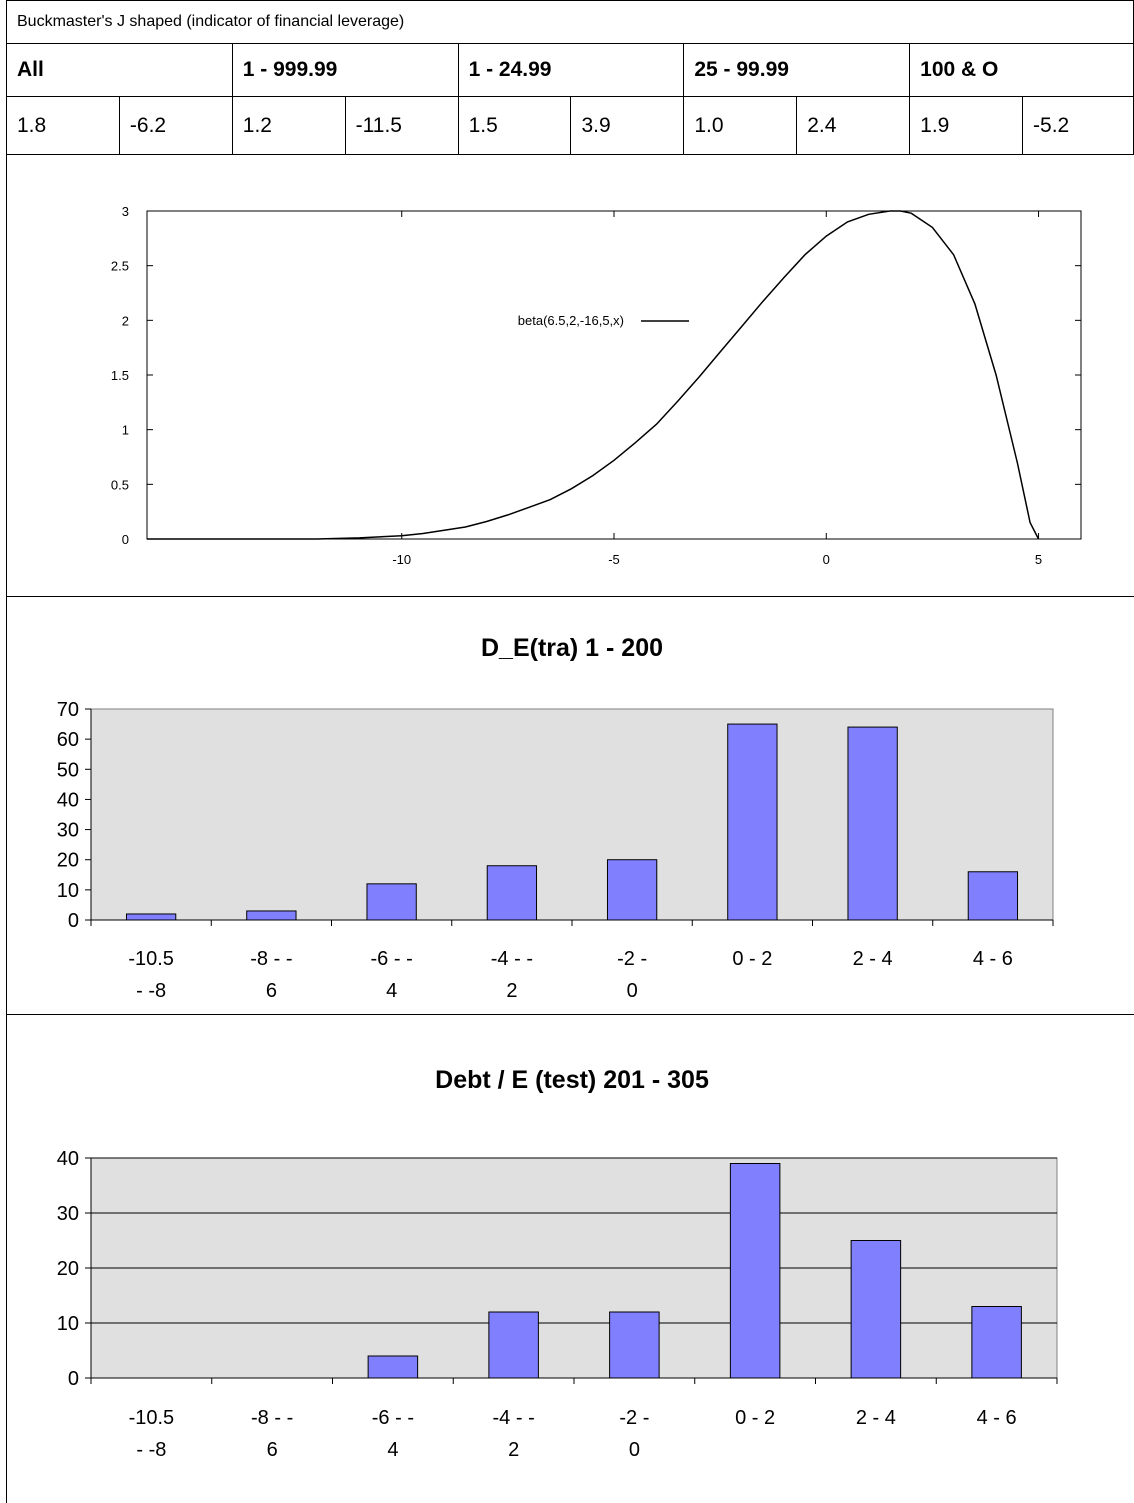 This screenshot has height=1503, width=1134. What do you see at coordinates (125, 430) in the screenshot?
I see `y-tick-label: 1` at bounding box center [125, 430].